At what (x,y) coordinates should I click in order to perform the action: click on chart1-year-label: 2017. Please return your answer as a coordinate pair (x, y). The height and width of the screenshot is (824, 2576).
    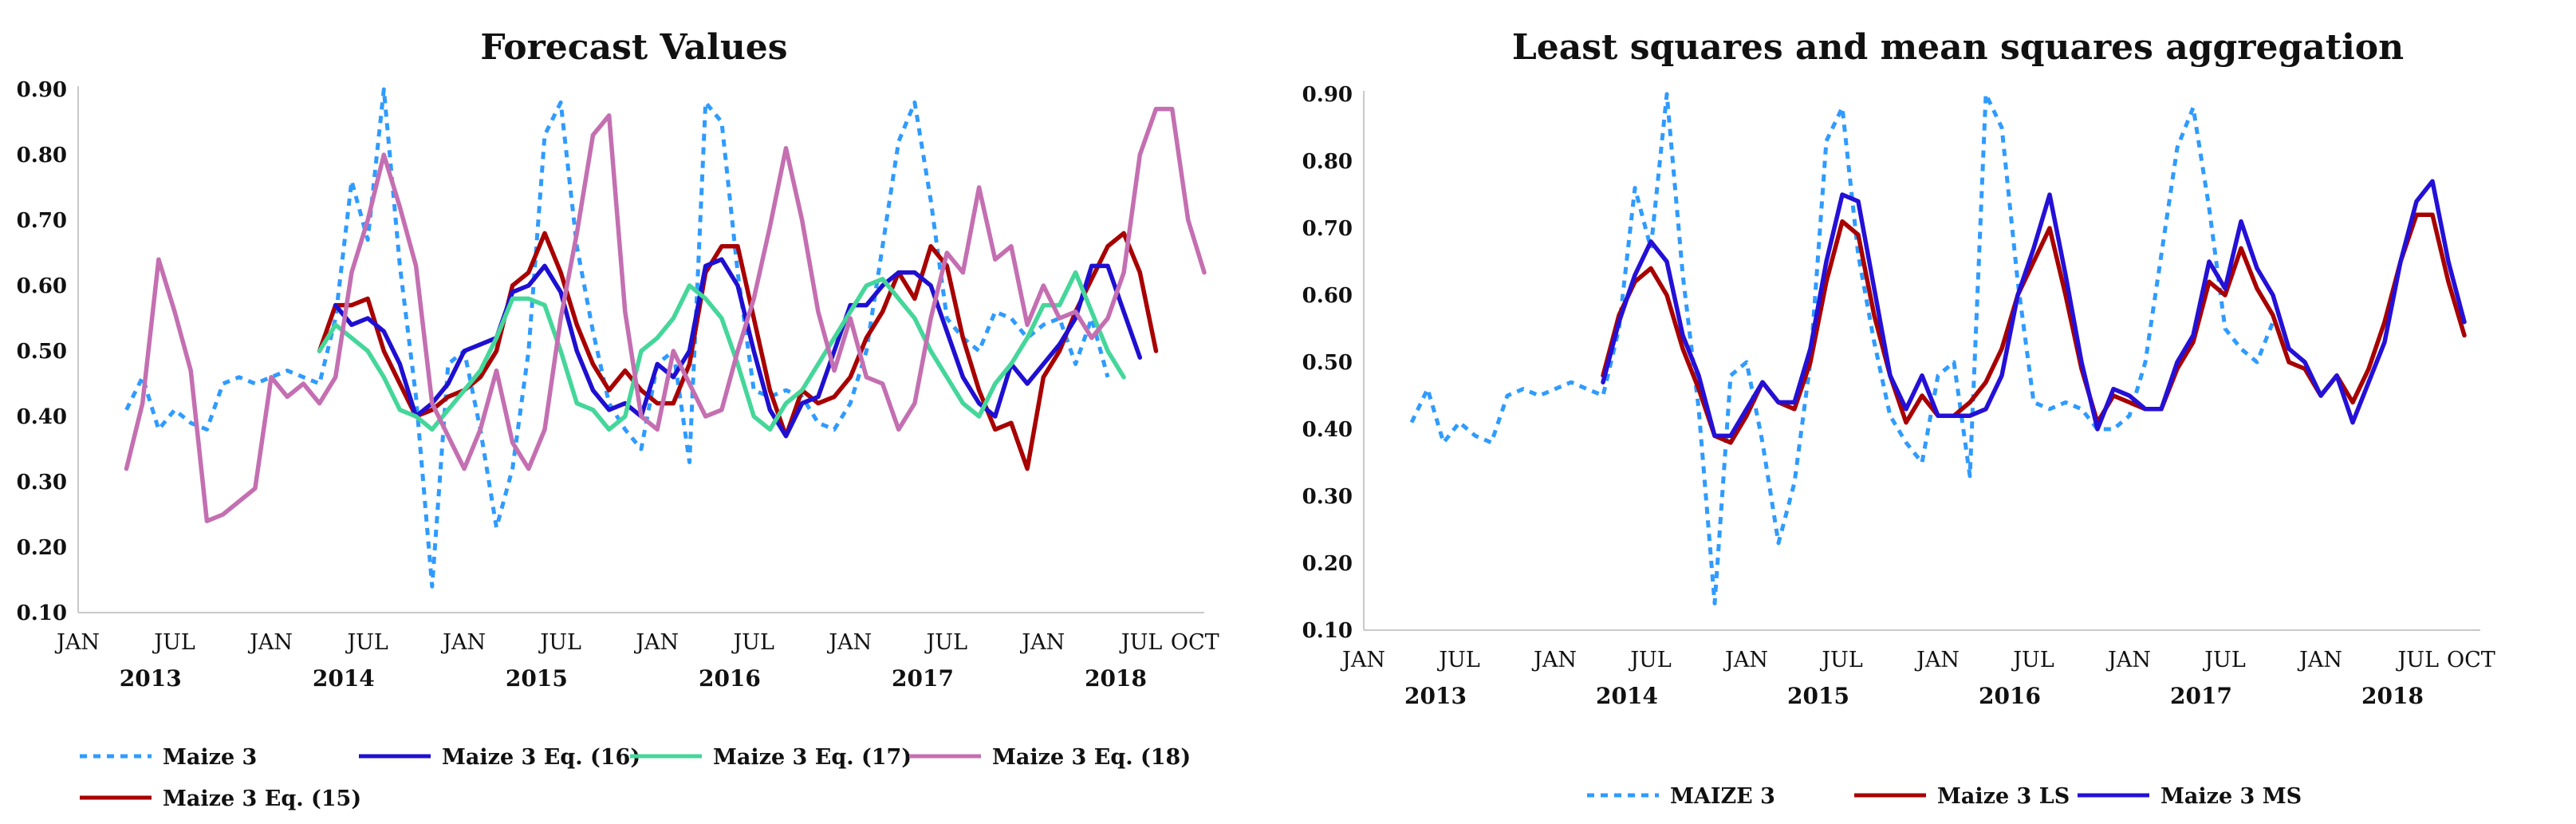
    Looking at the image, I should click on (2201, 696).